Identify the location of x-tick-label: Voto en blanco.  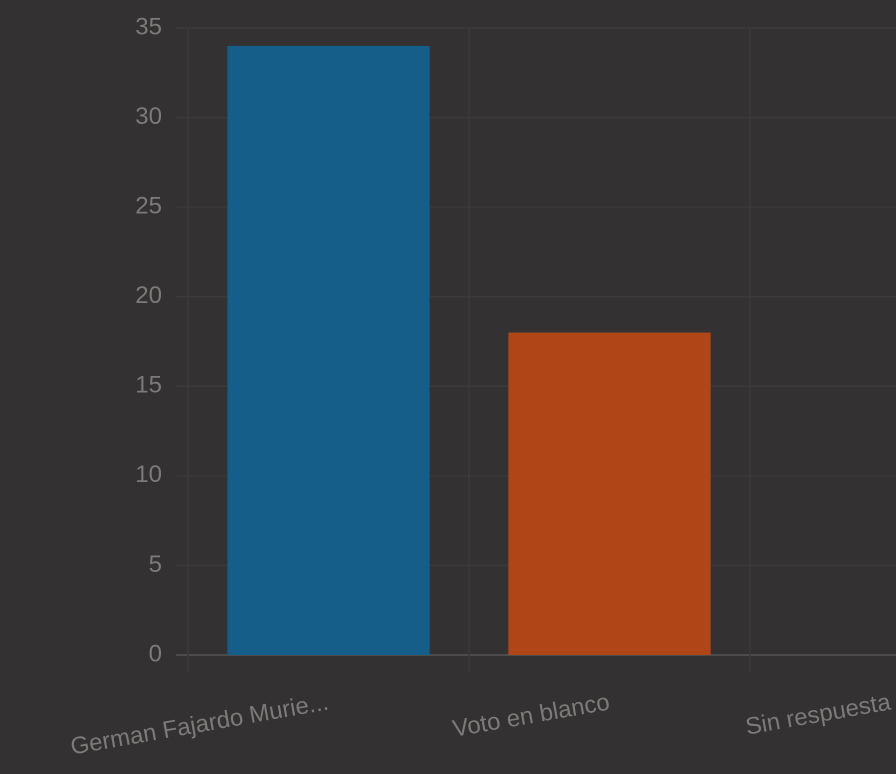
(531, 716).